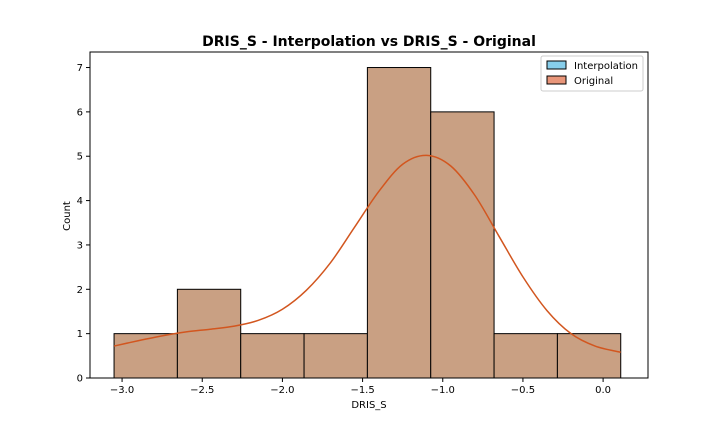 This screenshot has height=432, width=720. I want to click on legend-swatch-original, so click(556, 80).